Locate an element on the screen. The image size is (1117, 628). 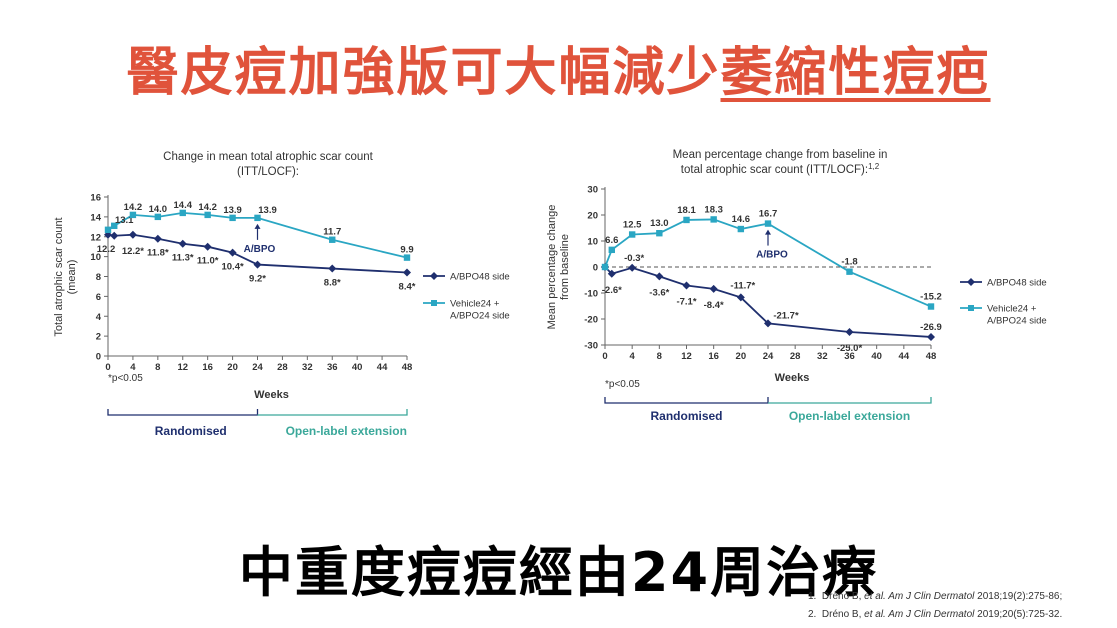
data-label: 14.6 is located at coordinates (741, 219).